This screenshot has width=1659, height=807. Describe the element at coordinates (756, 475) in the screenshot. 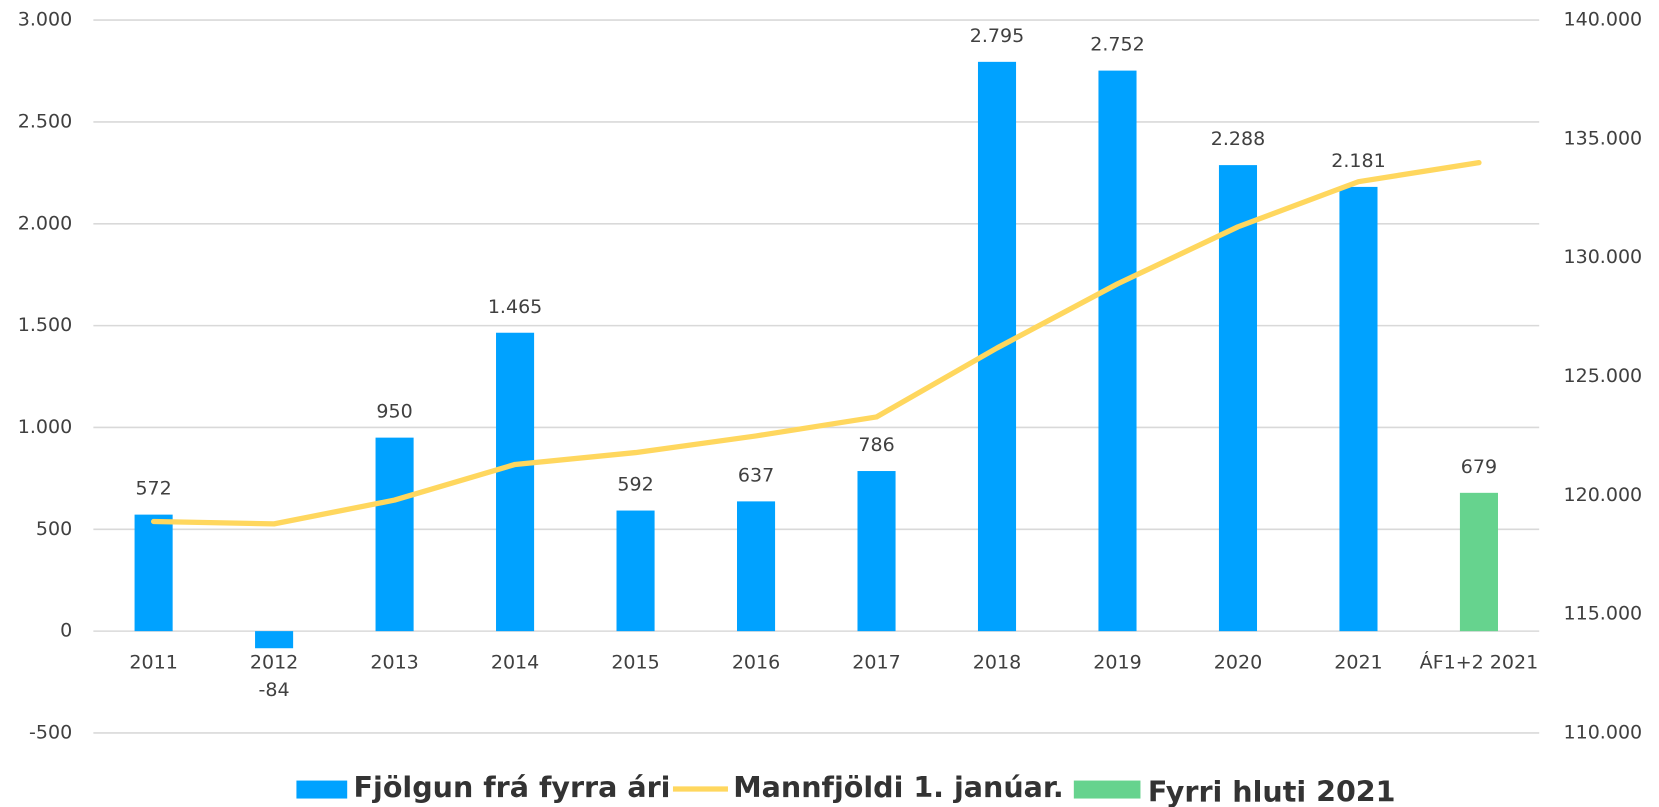

I see `data-label: 637` at that location.